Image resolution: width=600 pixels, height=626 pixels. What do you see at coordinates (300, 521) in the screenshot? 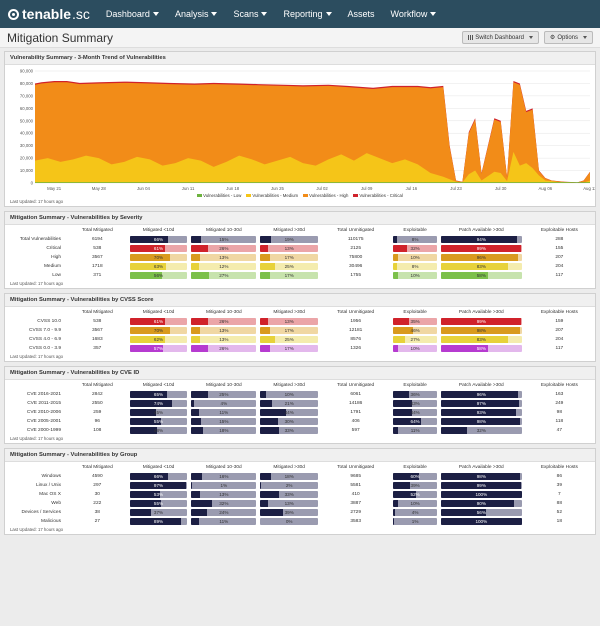
I see `table-row: Malicious 27 89% 11% 0% 3583 1% 100% 18` at bounding box center [300, 521].